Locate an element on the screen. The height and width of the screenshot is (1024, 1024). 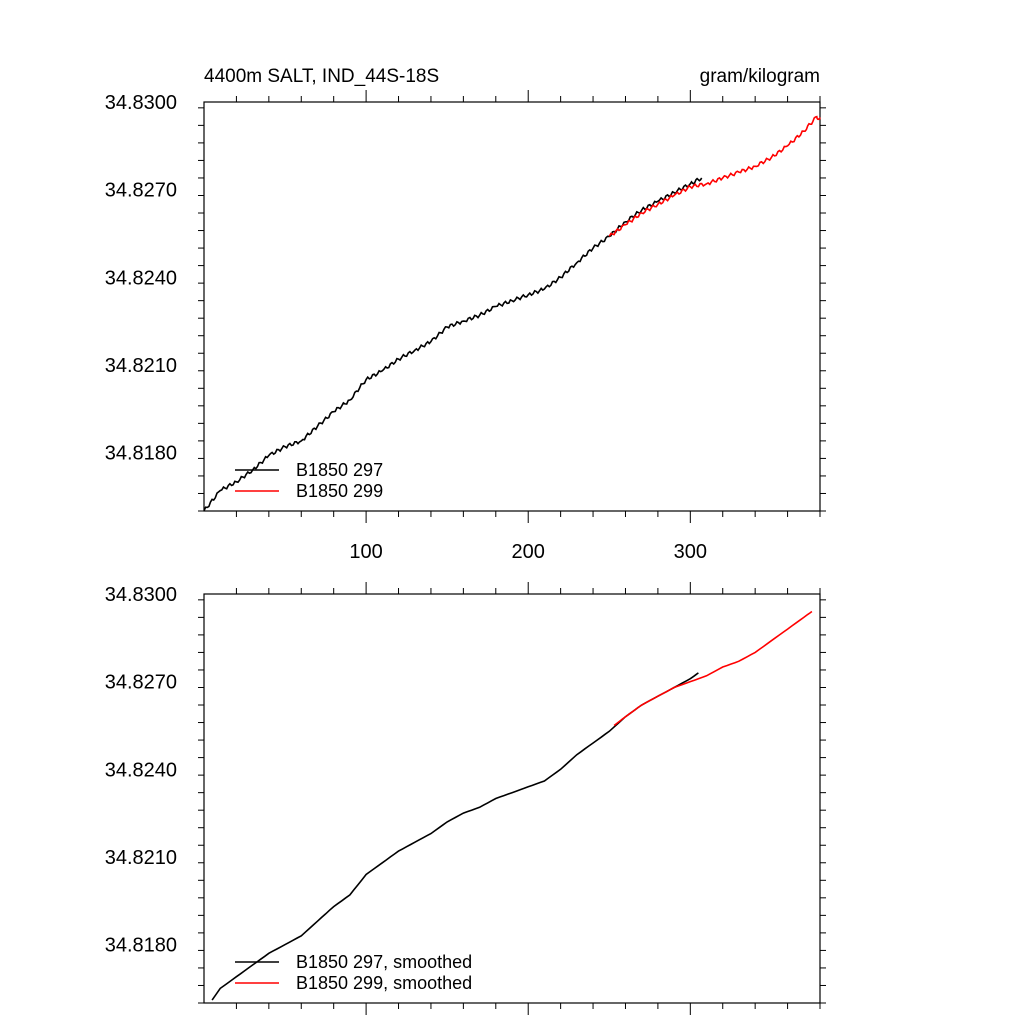
panel-title: 4400m SALT, IND_44S-18S is located at coordinates (321, 76).